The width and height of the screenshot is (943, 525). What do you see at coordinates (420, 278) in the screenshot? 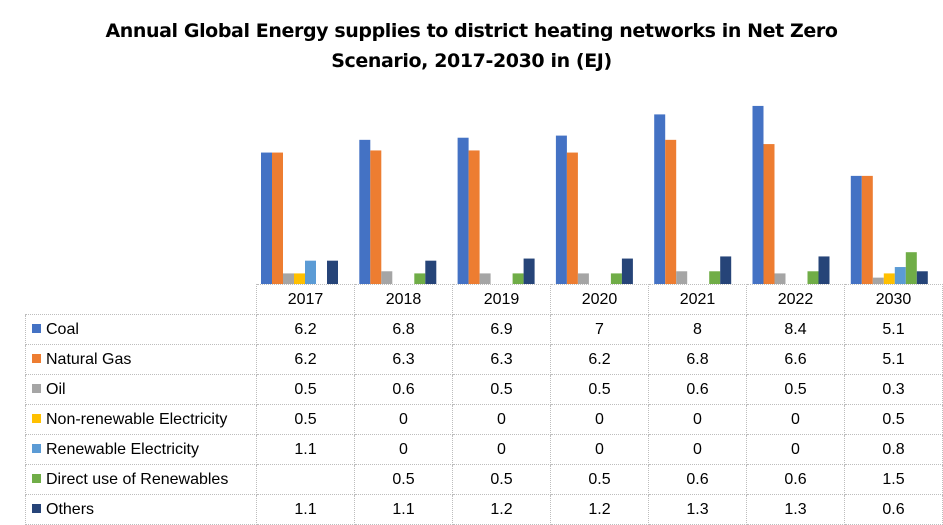
I see `bar-direct-use-of-renewables-2018` at bounding box center [420, 278].